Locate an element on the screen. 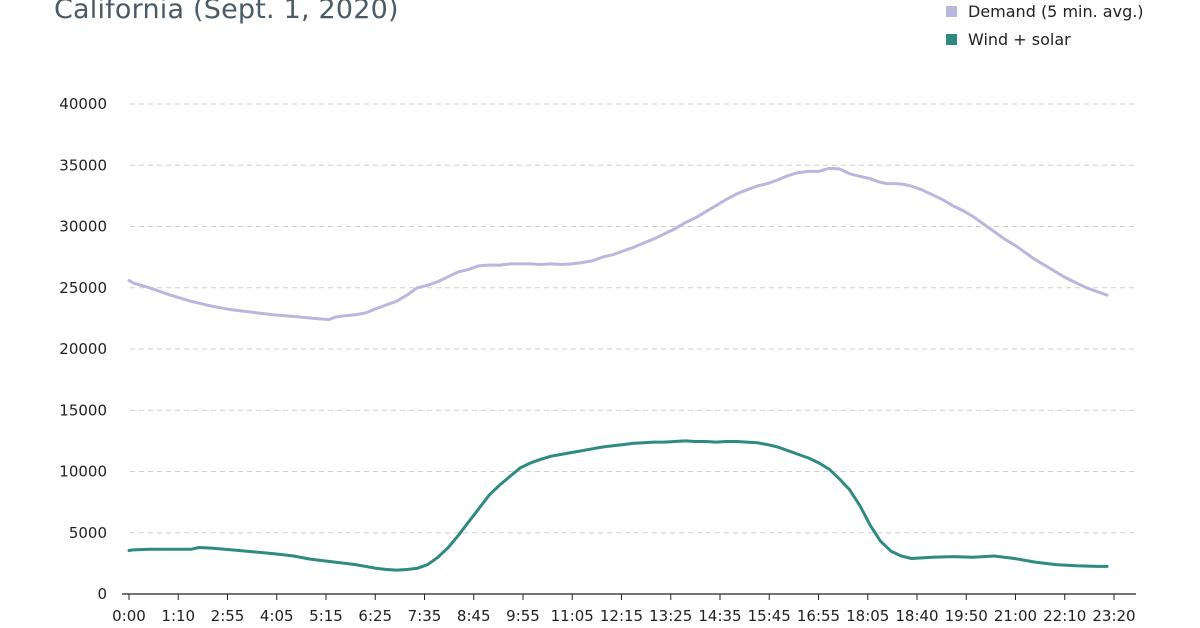  x-tick-label: 11:05 is located at coordinates (572, 616).